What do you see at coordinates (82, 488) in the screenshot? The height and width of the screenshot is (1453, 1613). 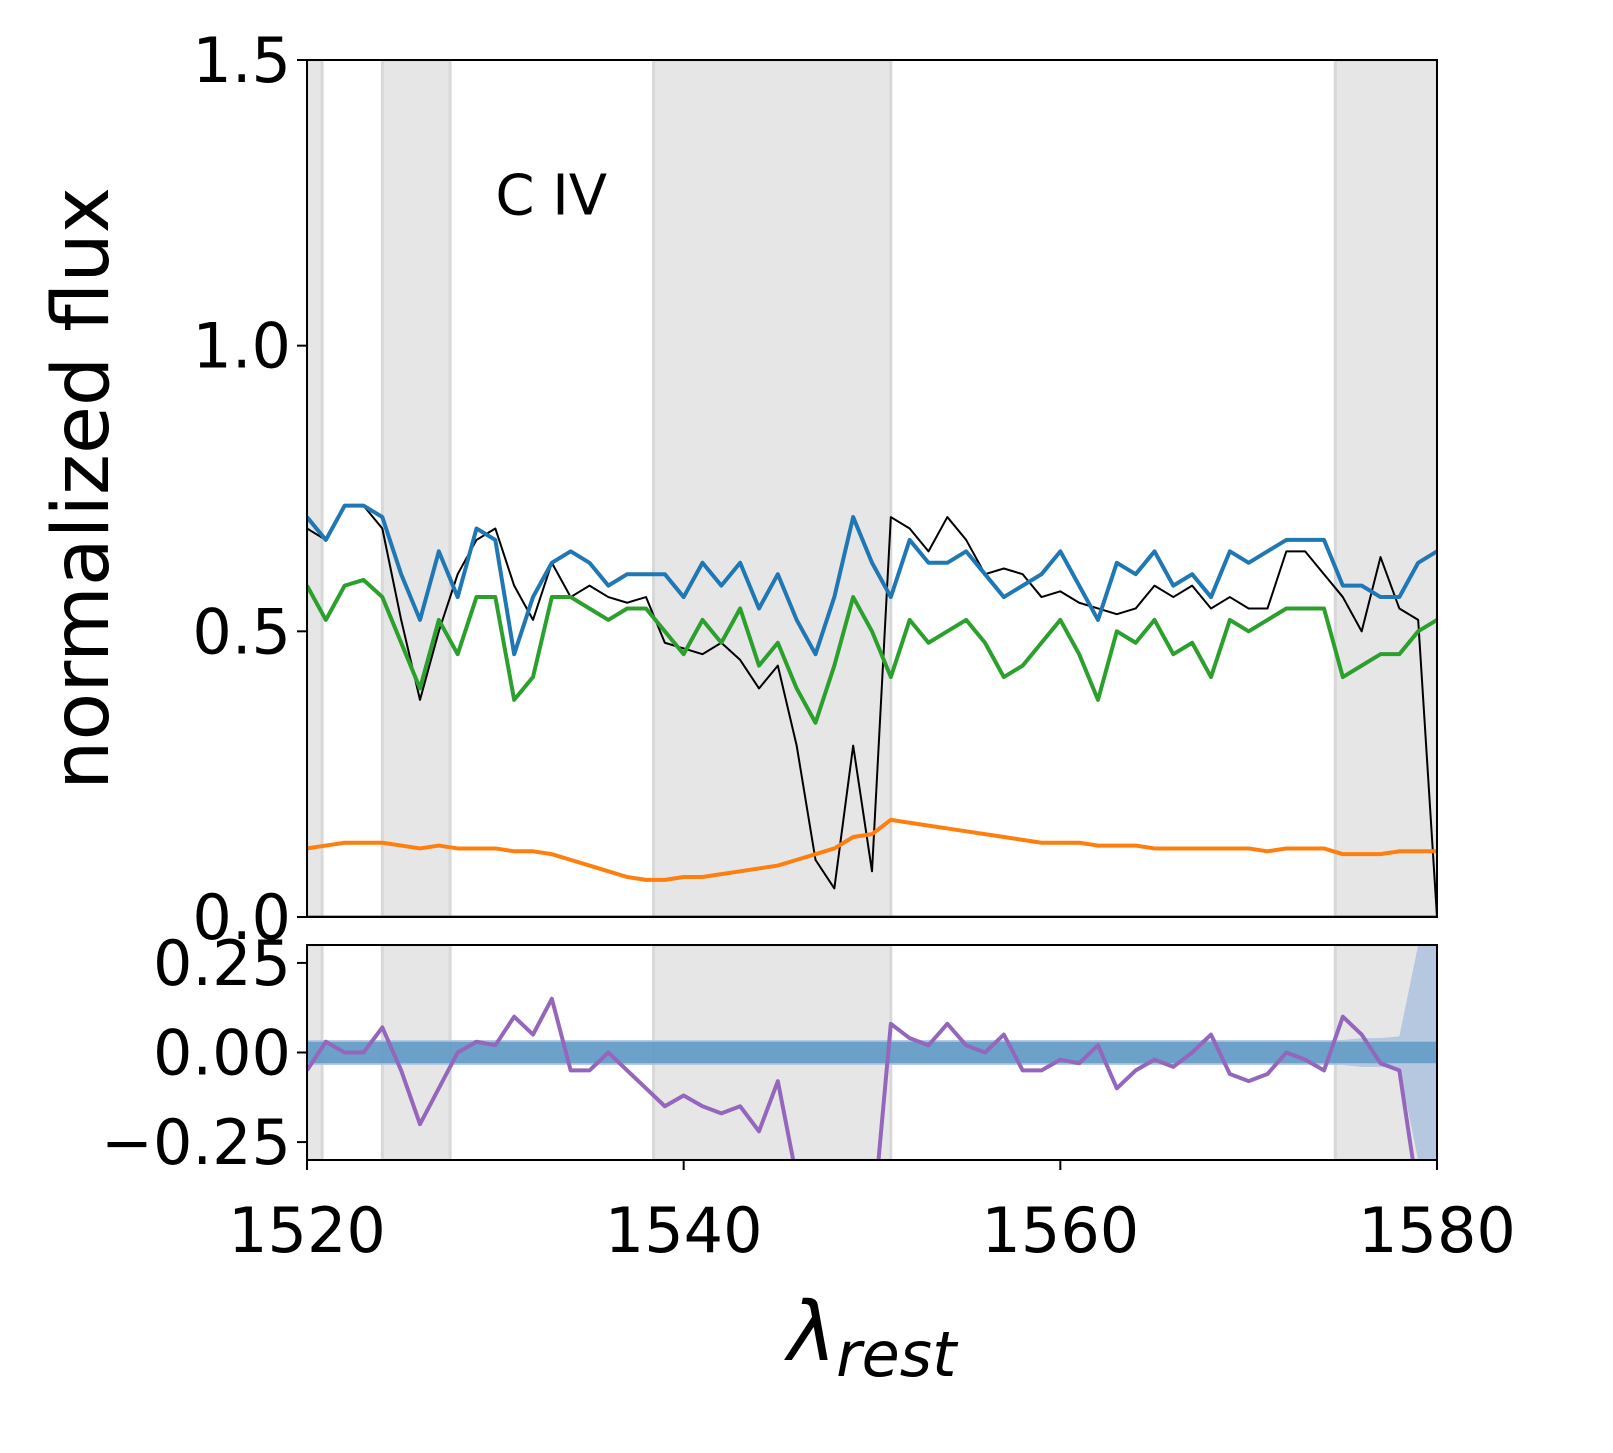 I see `y-axis-label: normalized flux` at bounding box center [82, 488].